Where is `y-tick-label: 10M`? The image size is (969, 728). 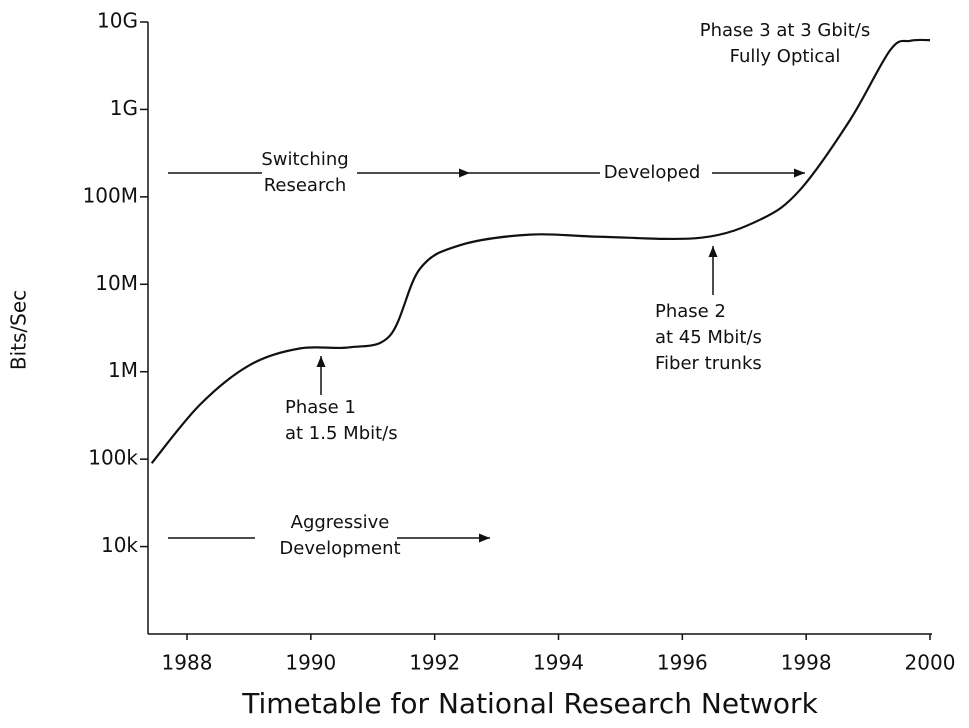 y-tick-label: 10M is located at coordinates (116, 283).